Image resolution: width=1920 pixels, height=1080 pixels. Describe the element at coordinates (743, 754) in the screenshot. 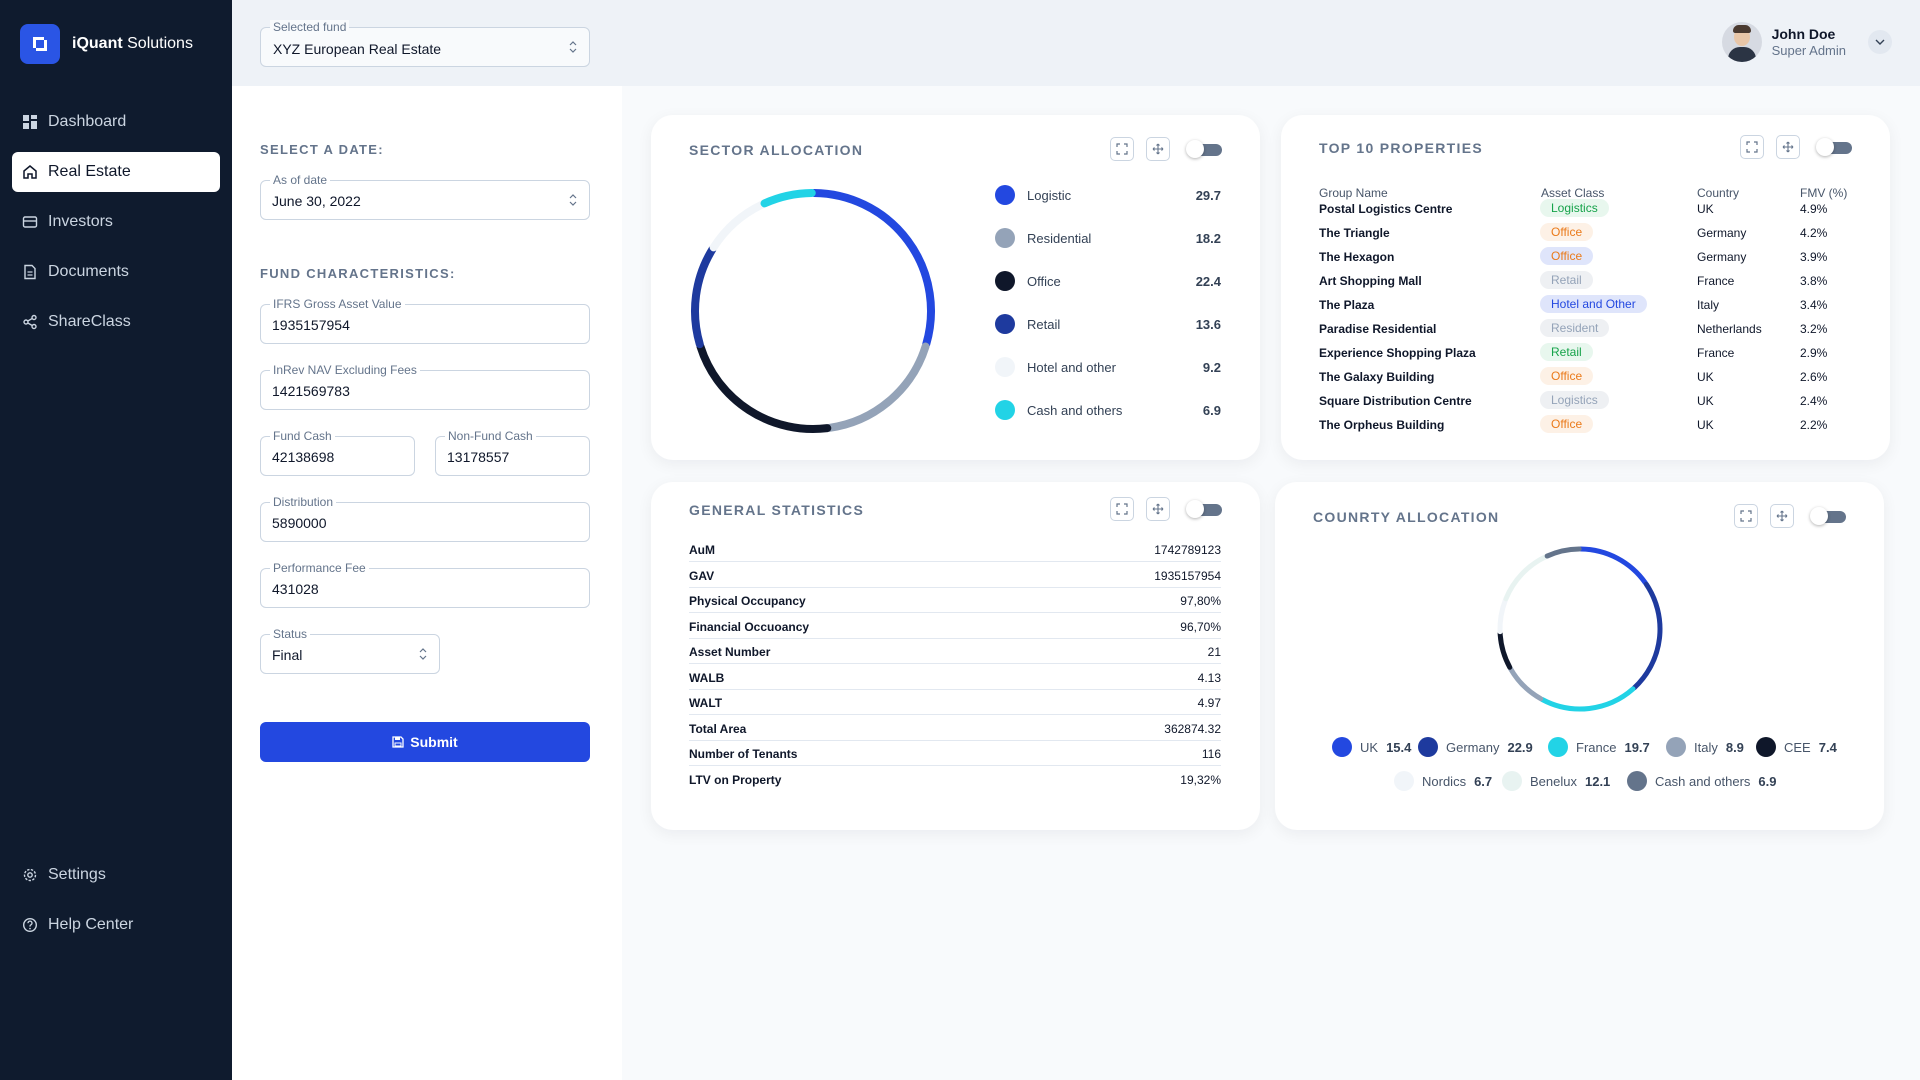

I see `stat-label: Number of Tenants` at that location.